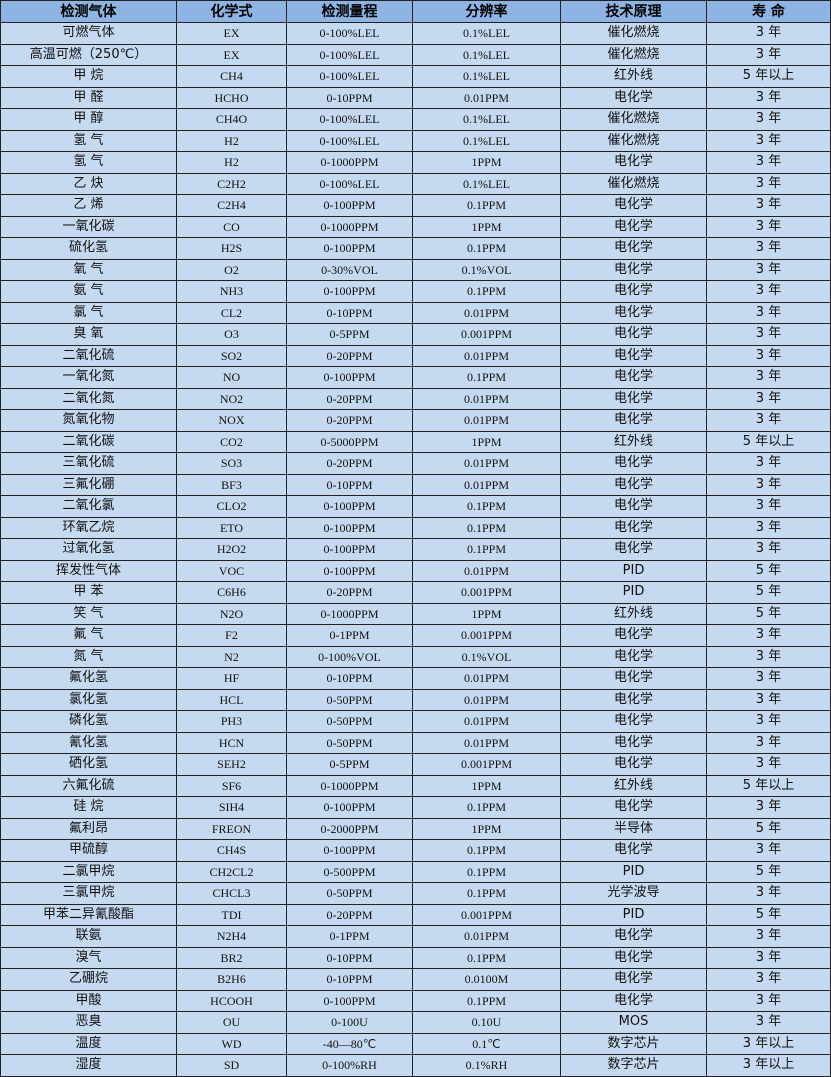  What do you see at coordinates (231, 592) in the screenshot?
I see `formula-cell: C6H6` at bounding box center [231, 592].